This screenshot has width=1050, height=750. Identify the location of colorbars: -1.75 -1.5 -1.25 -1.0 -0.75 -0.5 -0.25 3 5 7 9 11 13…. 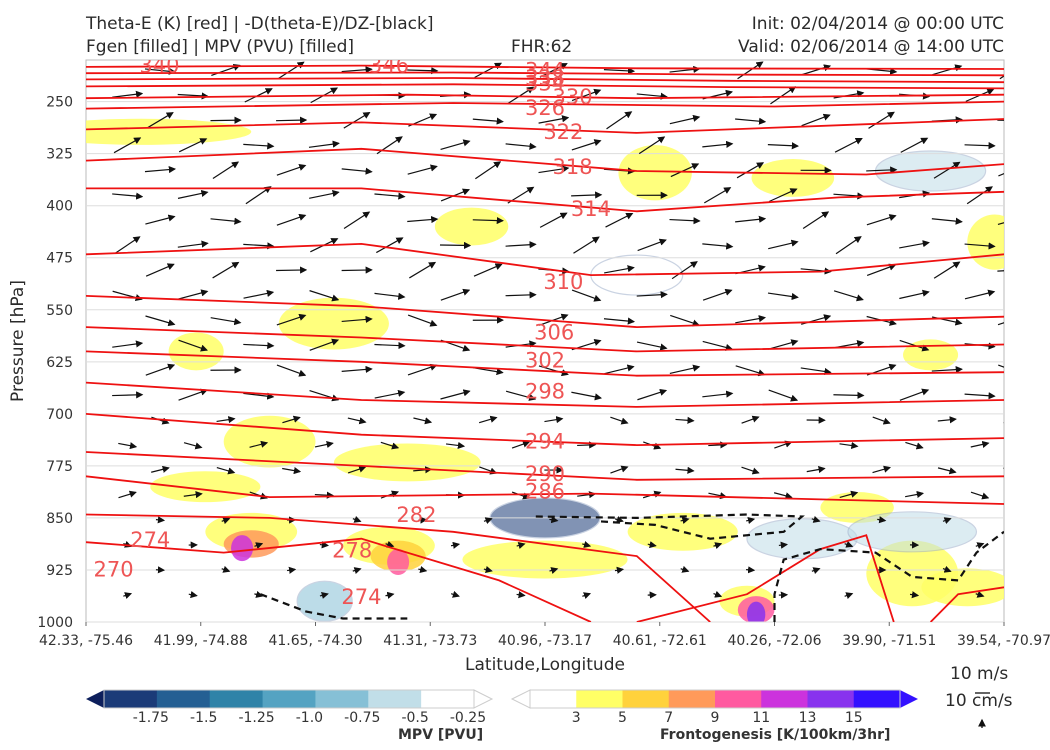
(502, 707).